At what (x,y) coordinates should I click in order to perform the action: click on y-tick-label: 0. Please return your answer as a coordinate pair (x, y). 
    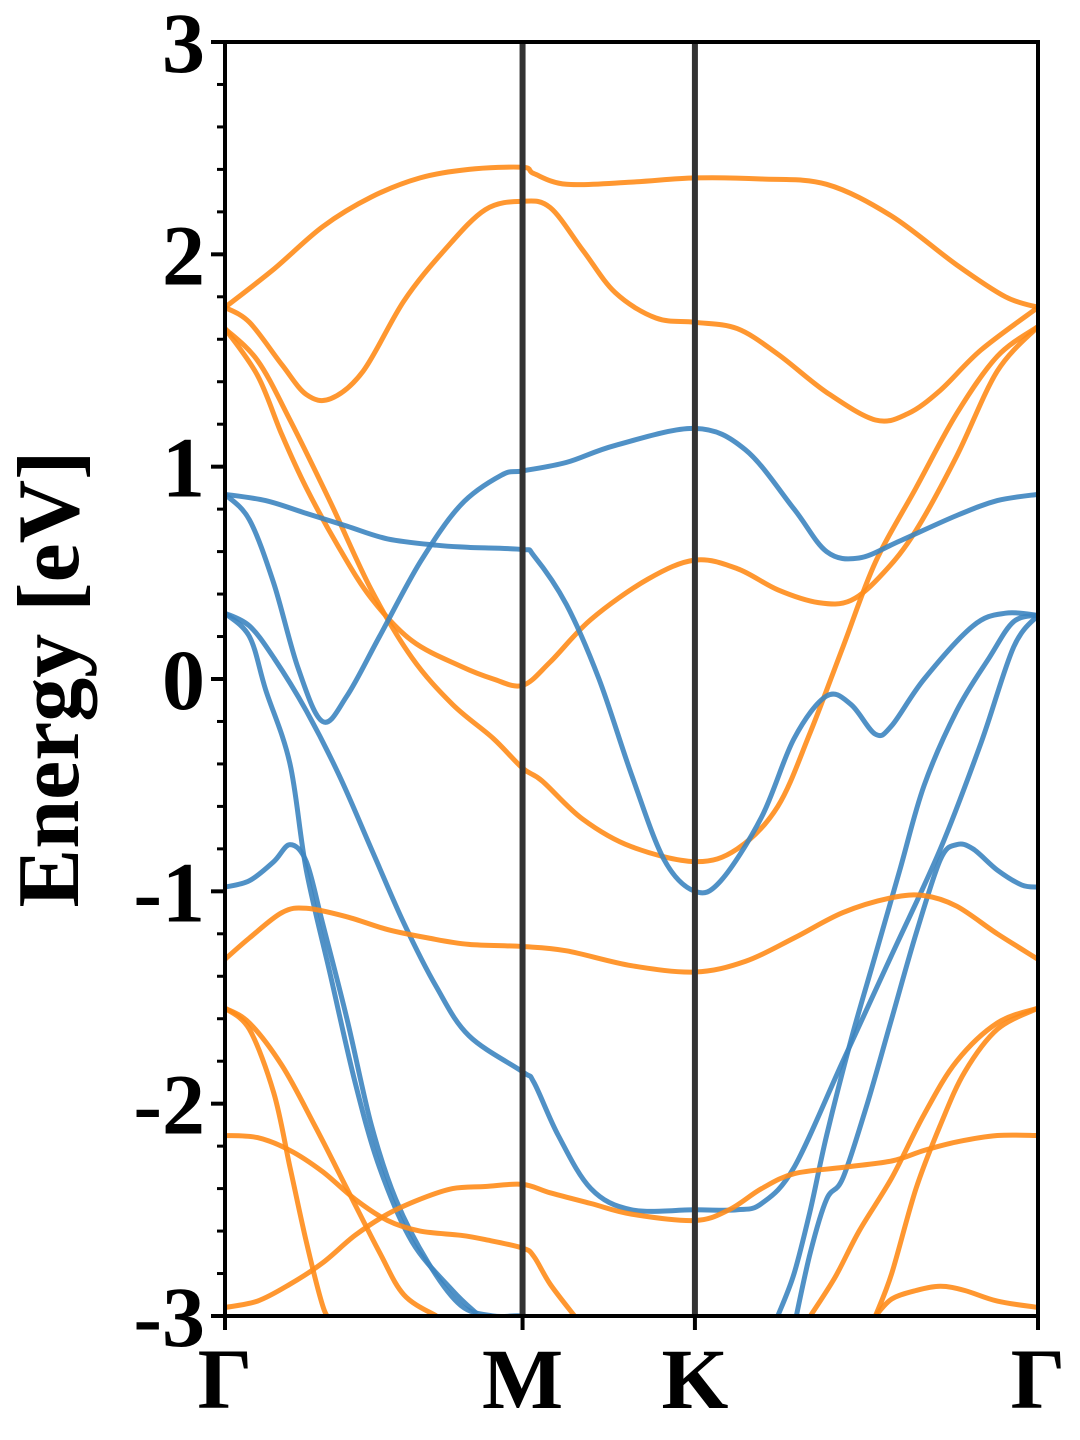
    Looking at the image, I should click on (183, 680).